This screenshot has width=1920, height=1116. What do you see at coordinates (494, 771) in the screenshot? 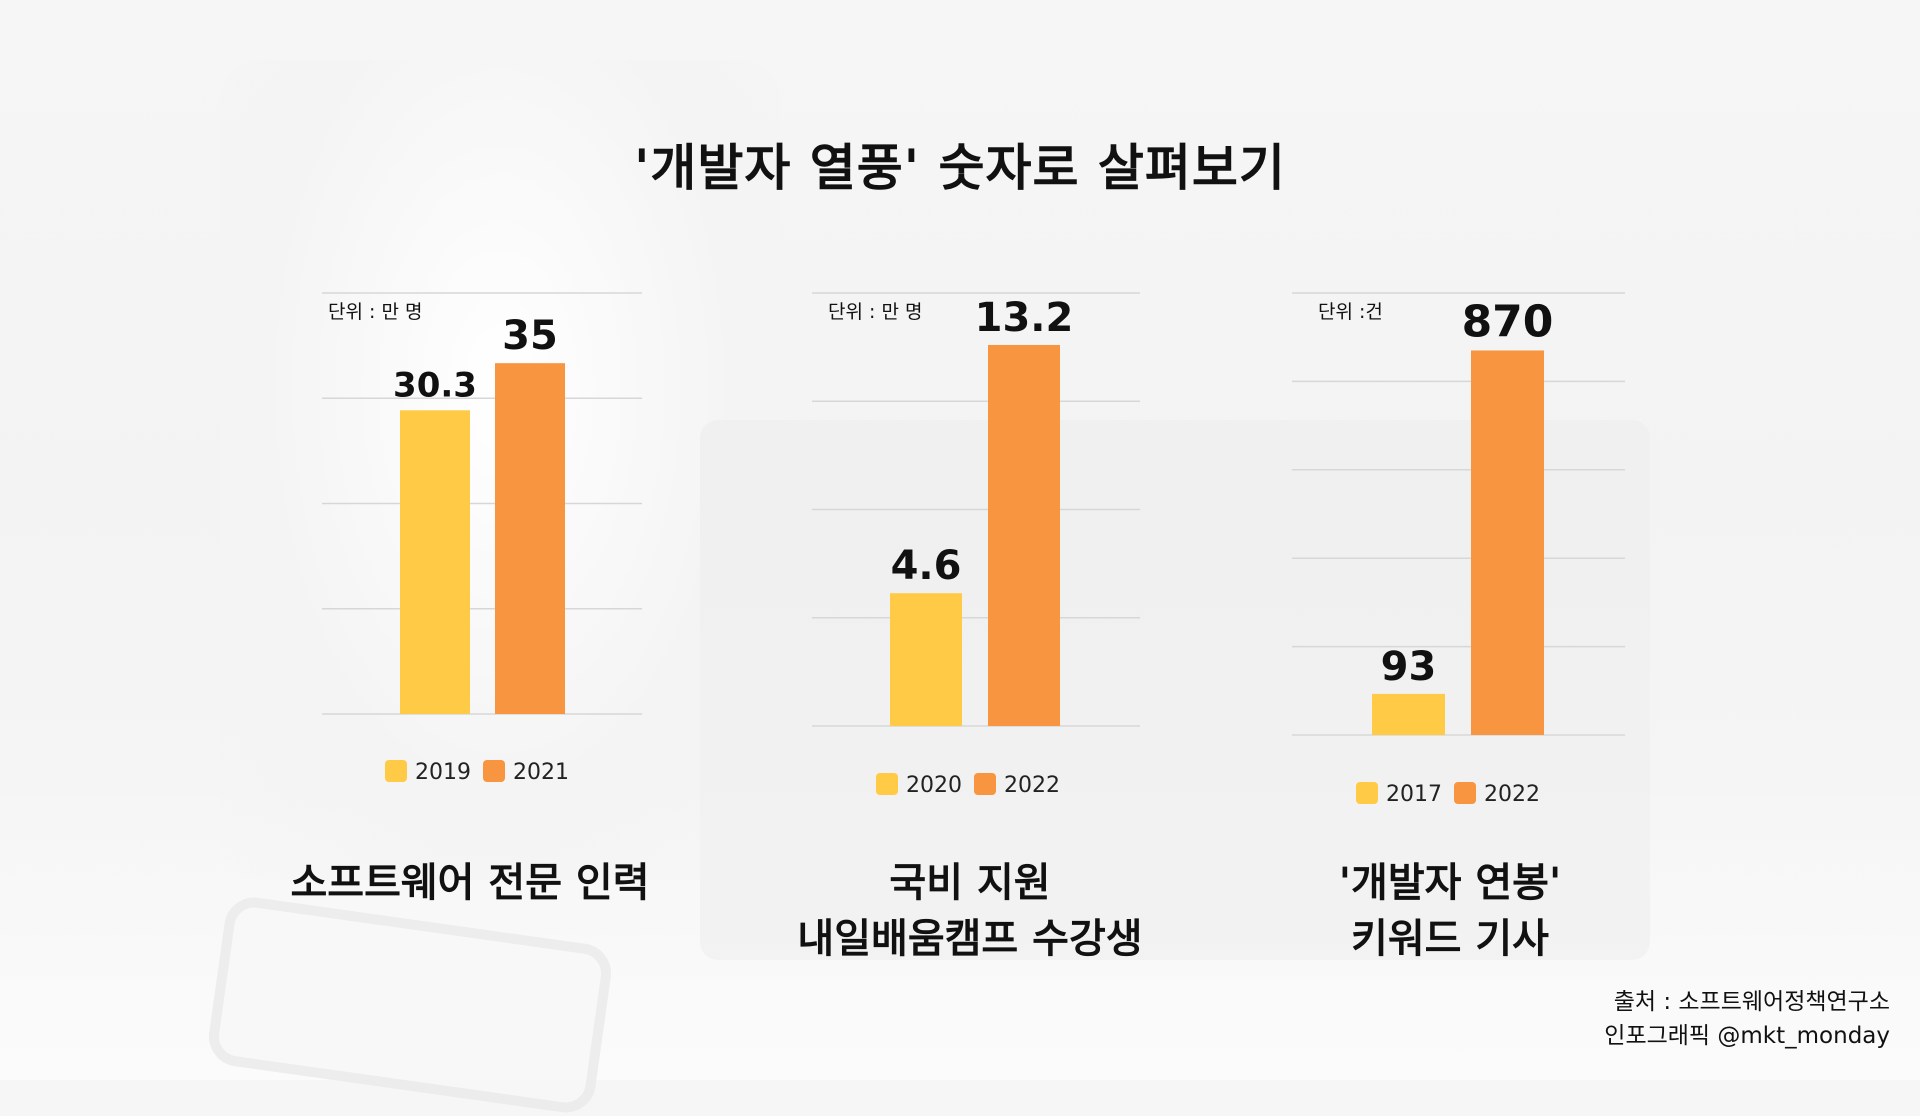
I see `legend-swatch-2021` at bounding box center [494, 771].